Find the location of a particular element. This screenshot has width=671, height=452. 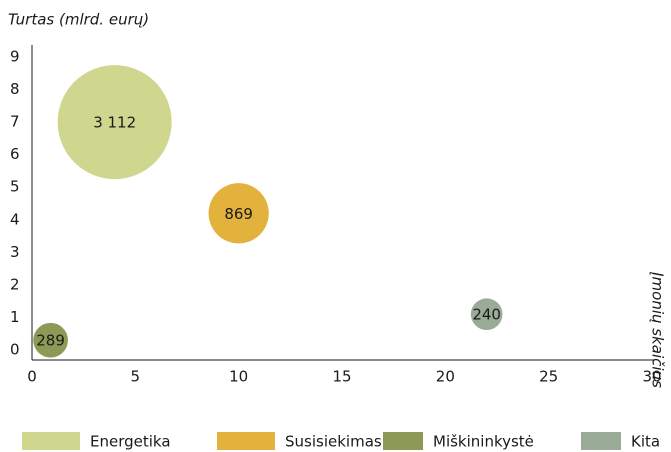

data-label: 869 is located at coordinates (238, 214).